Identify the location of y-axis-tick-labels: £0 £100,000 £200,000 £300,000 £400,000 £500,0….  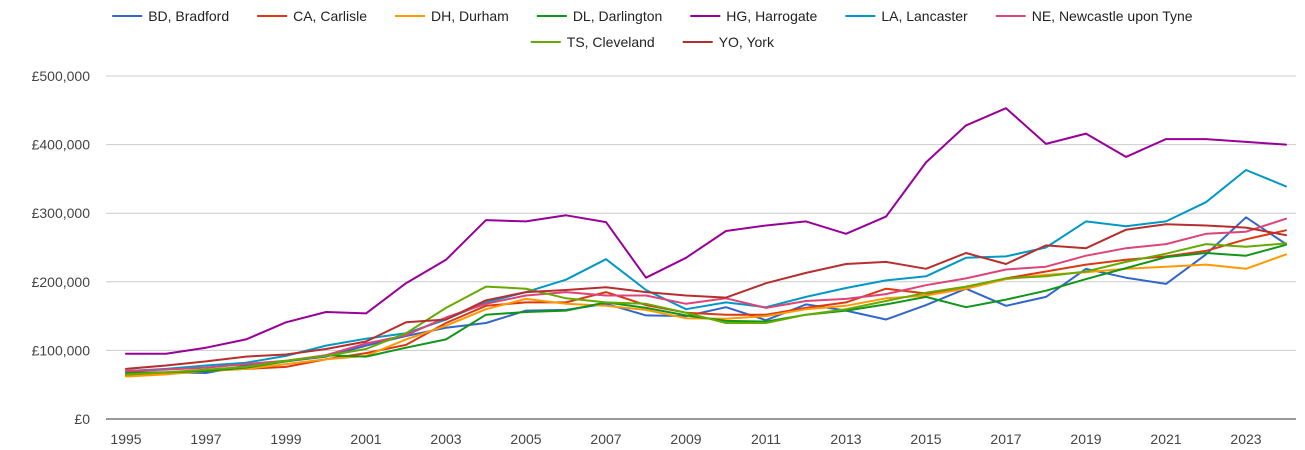
(61, 247).